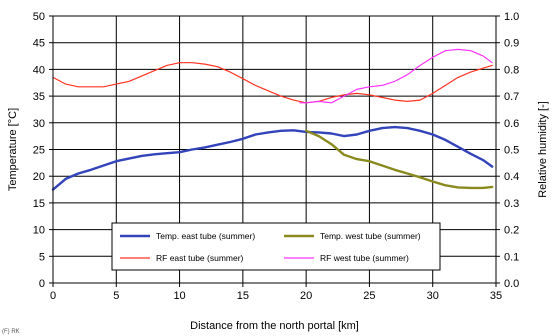 This screenshot has width=554, height=336. Describe the element at coordinates (364, 258) in the screenshot. I see `legend-label-4: RF west tube (summer)` at that location.